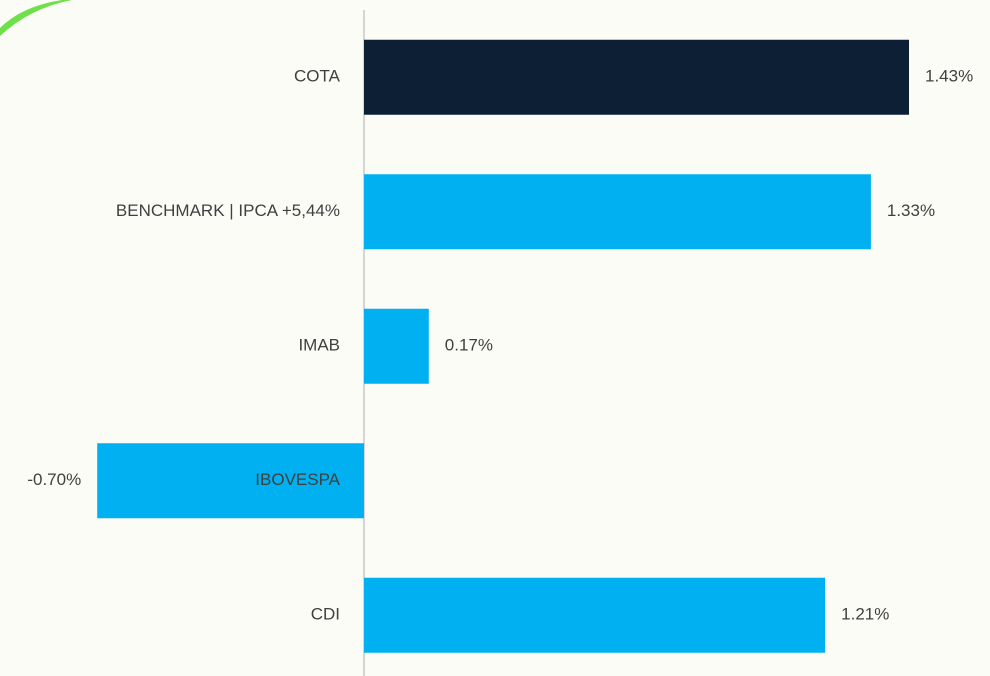 The width and height of the screenshot is (990, 676). Describe the element at coordinates (319, 345) in the screenshot. I see `category-label: IMAB` at that location.